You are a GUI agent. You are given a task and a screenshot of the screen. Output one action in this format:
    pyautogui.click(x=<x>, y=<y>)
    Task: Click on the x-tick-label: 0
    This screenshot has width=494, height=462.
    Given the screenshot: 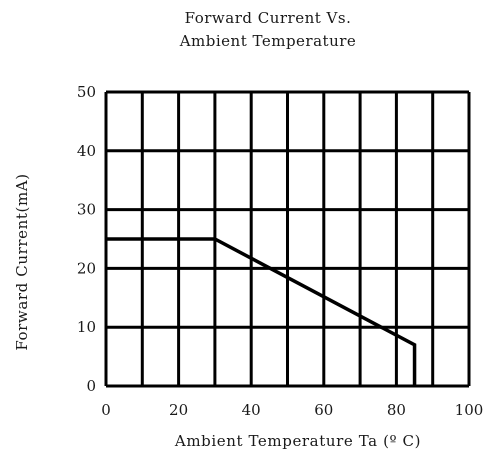 What is the action you would take?
    pyautogui.click(x=106, y=410)
    